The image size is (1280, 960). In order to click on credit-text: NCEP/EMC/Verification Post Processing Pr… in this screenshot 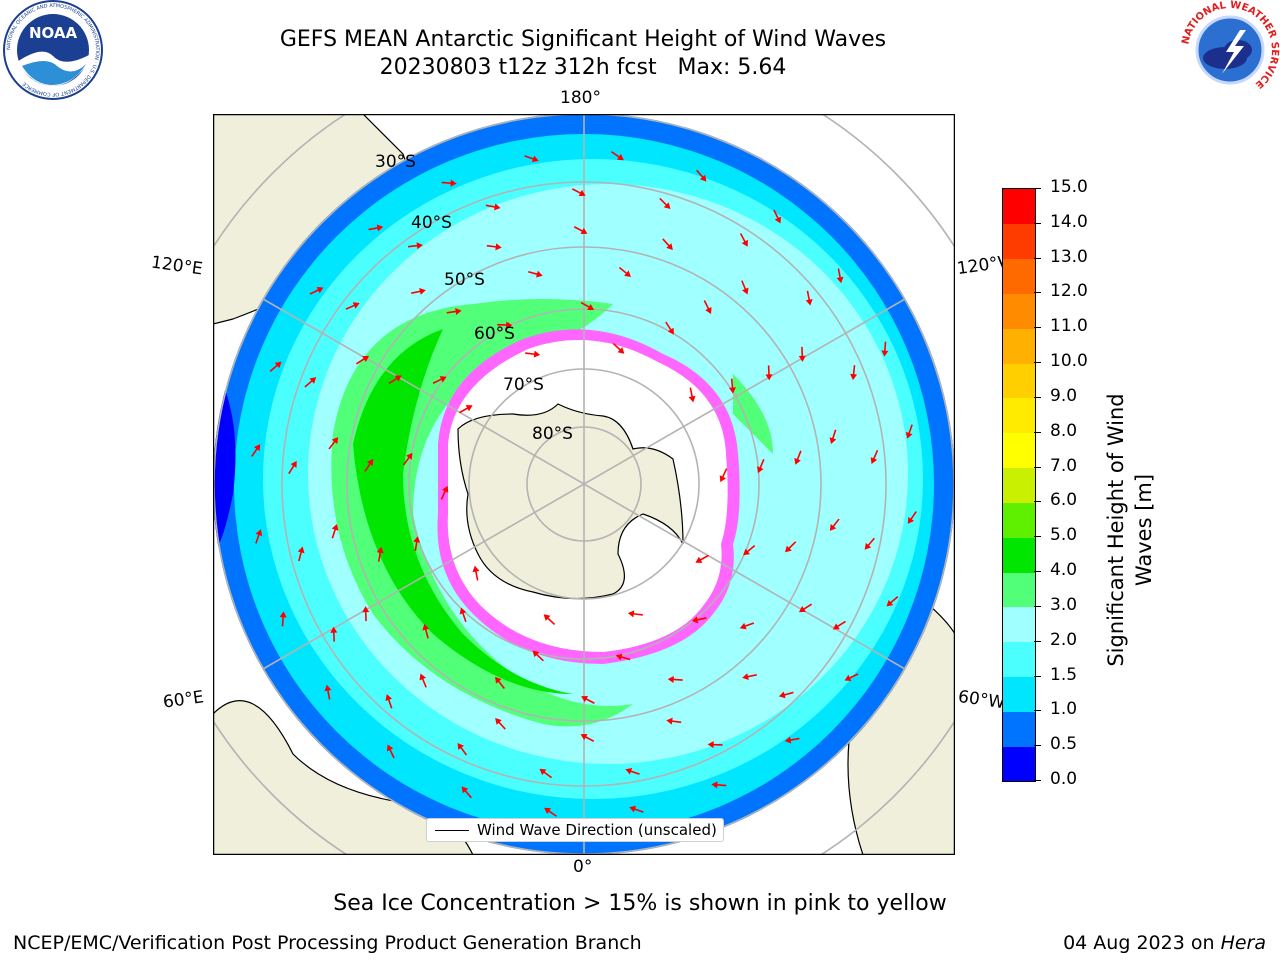, I will do `click(327, 943)`.